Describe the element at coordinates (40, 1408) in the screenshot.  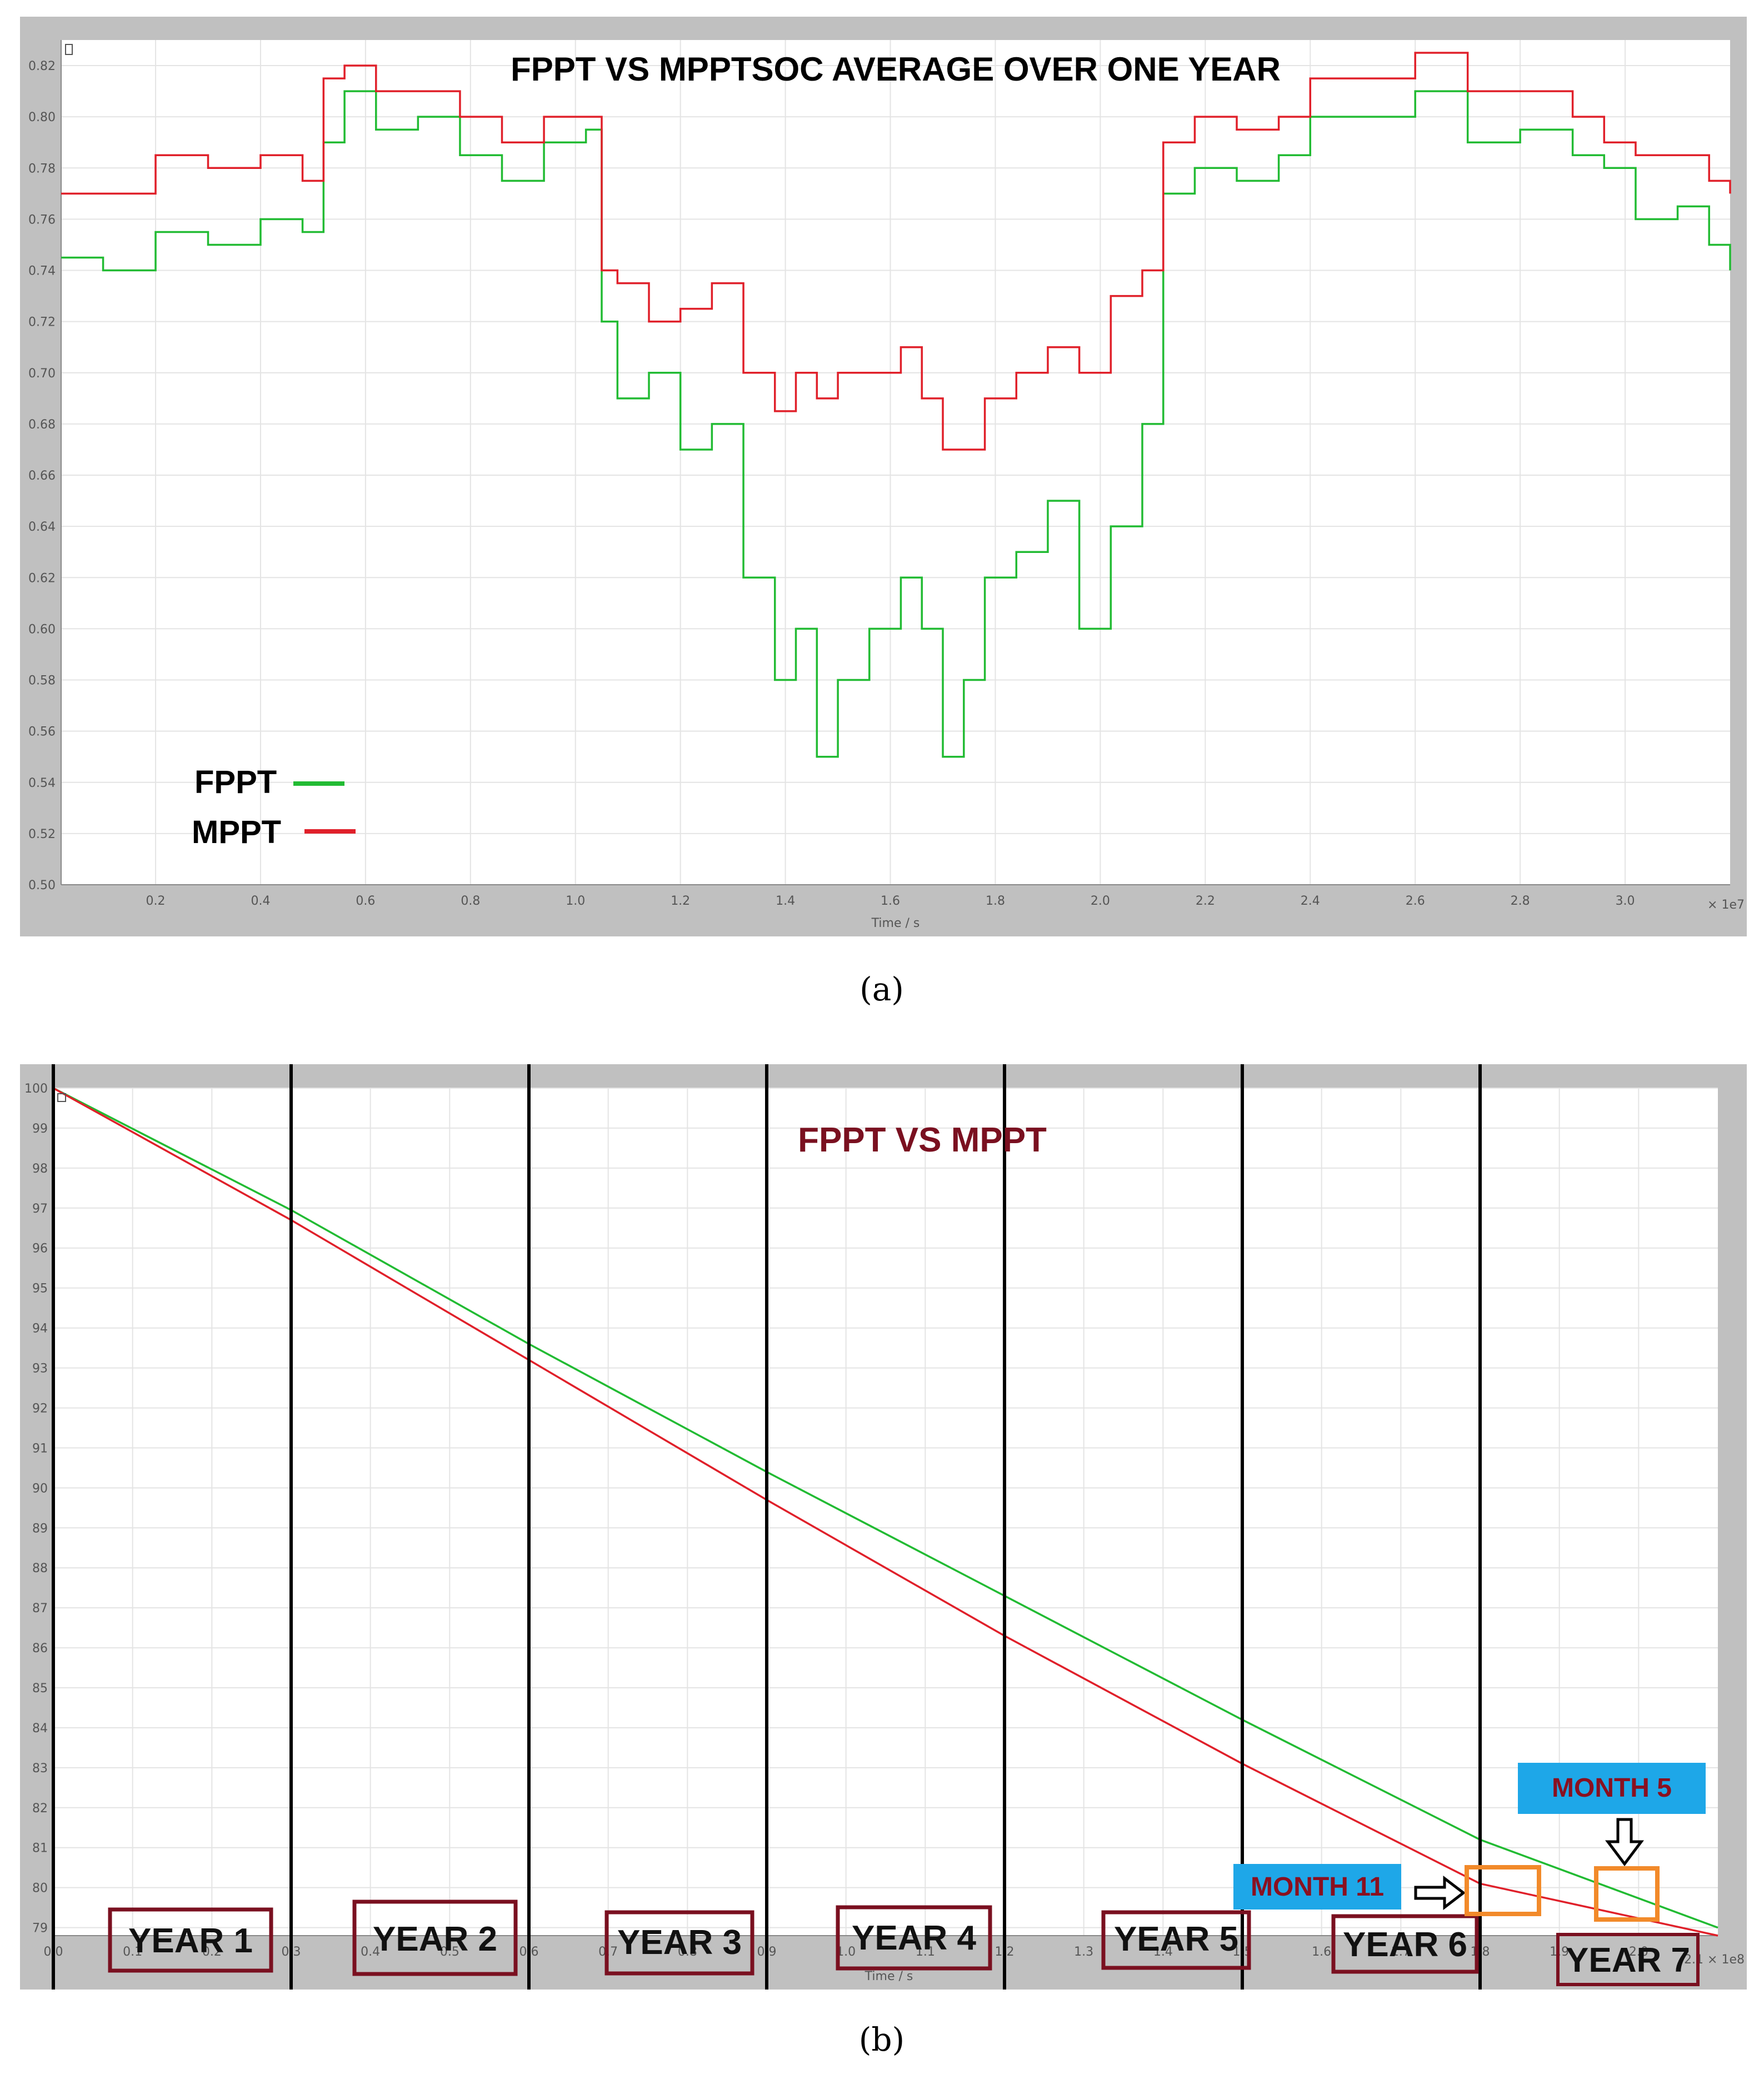
I see `y-tick-label: 92` at that location.